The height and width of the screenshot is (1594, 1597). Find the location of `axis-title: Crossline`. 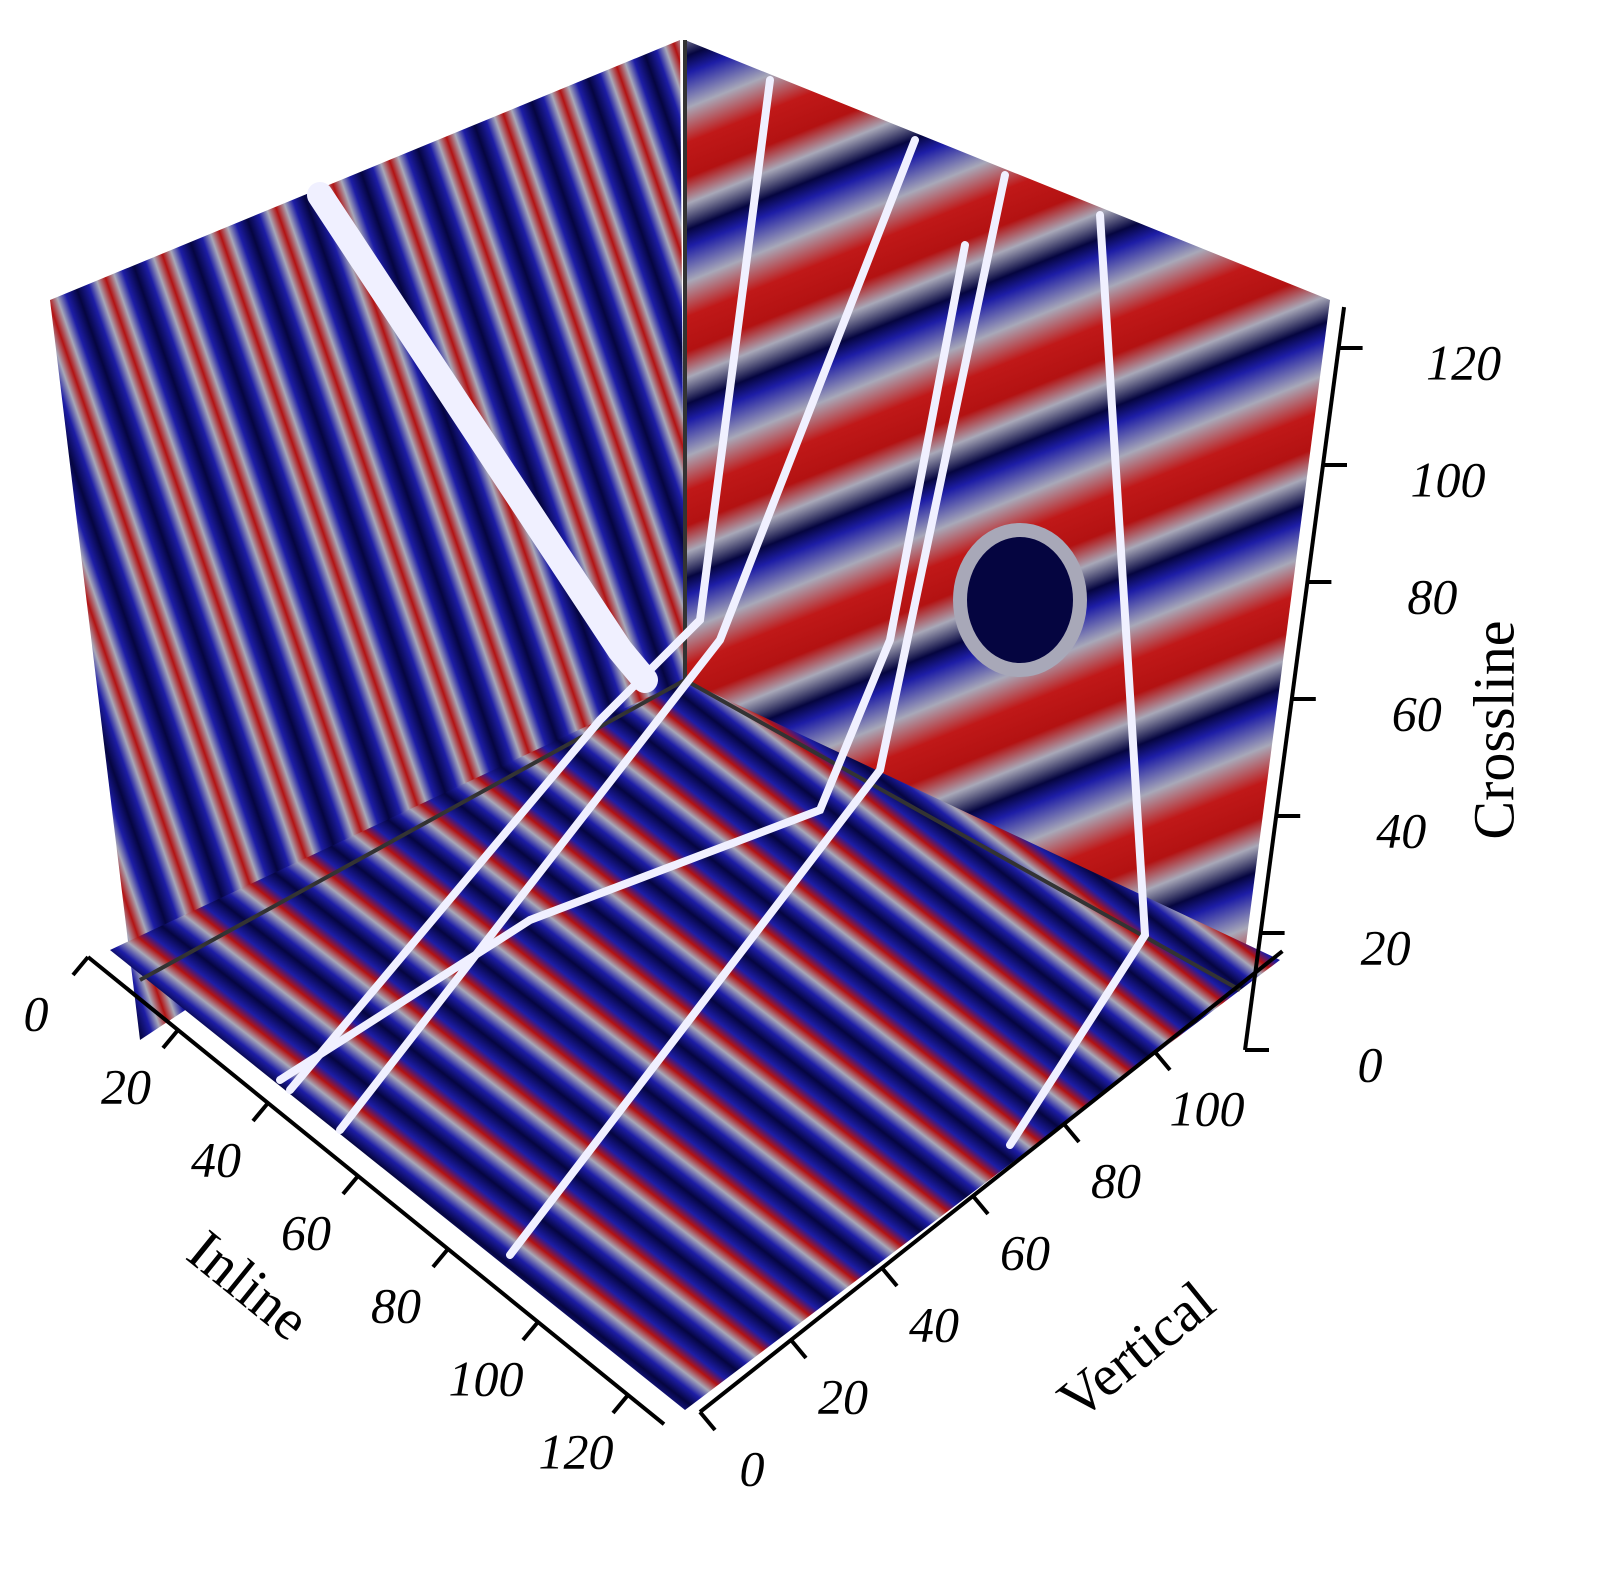

axis-title: Crossline is located at coordinates (1493, 729).